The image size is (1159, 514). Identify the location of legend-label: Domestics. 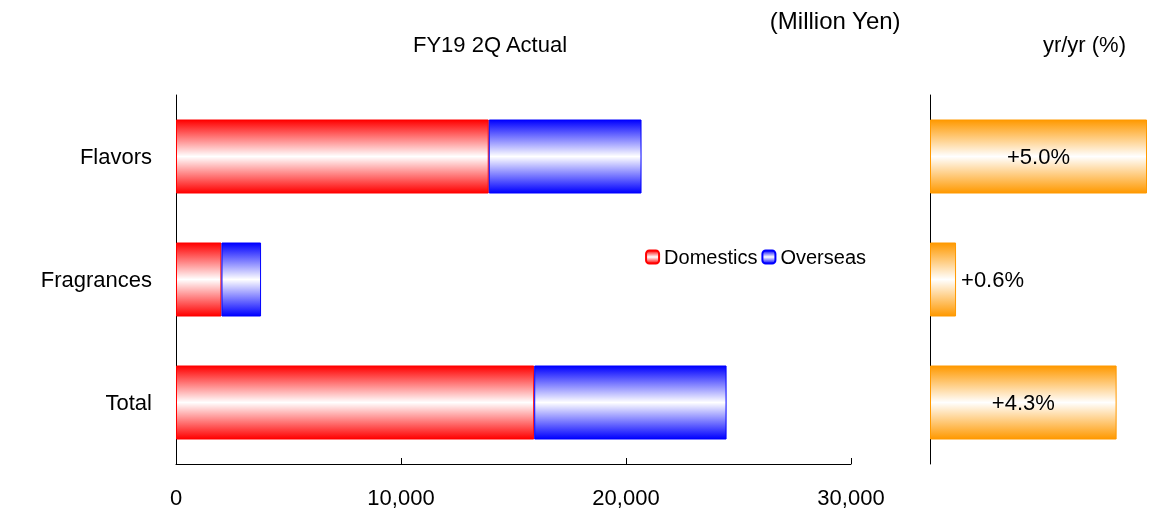
(711, 257).